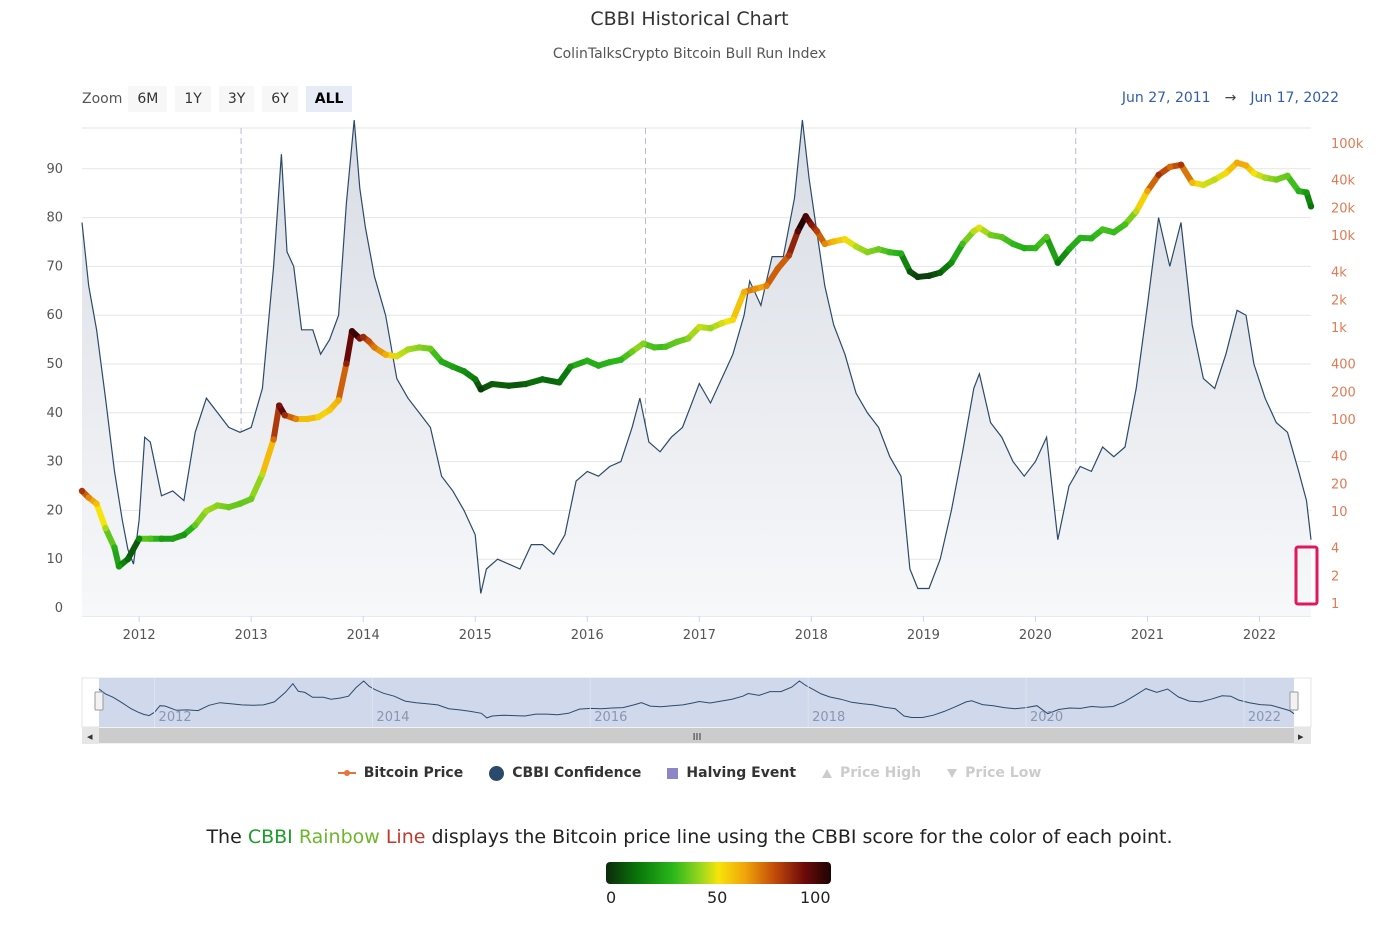 This screenshot has height=927, width=1379. I want to click on scrollbar-thumb, so click(696, 735).